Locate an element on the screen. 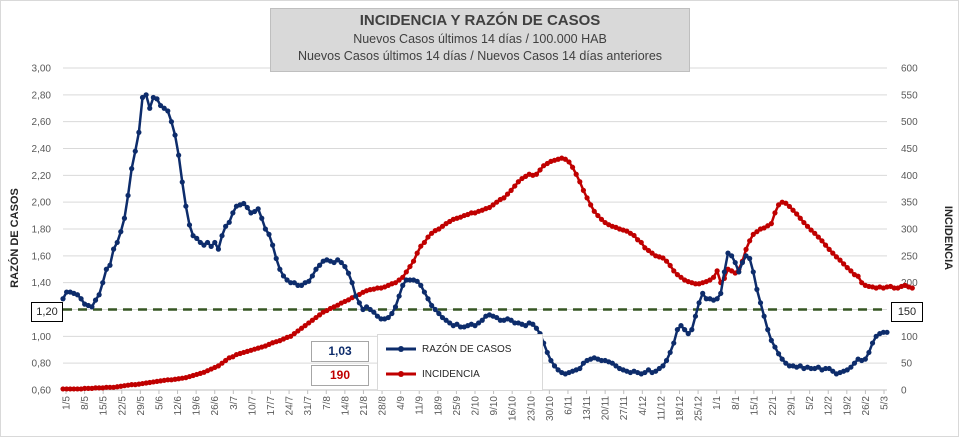 The height and width of the screenshot is (437, 959). x-tick-label: 23/10 is located at coordinates (531, 408).